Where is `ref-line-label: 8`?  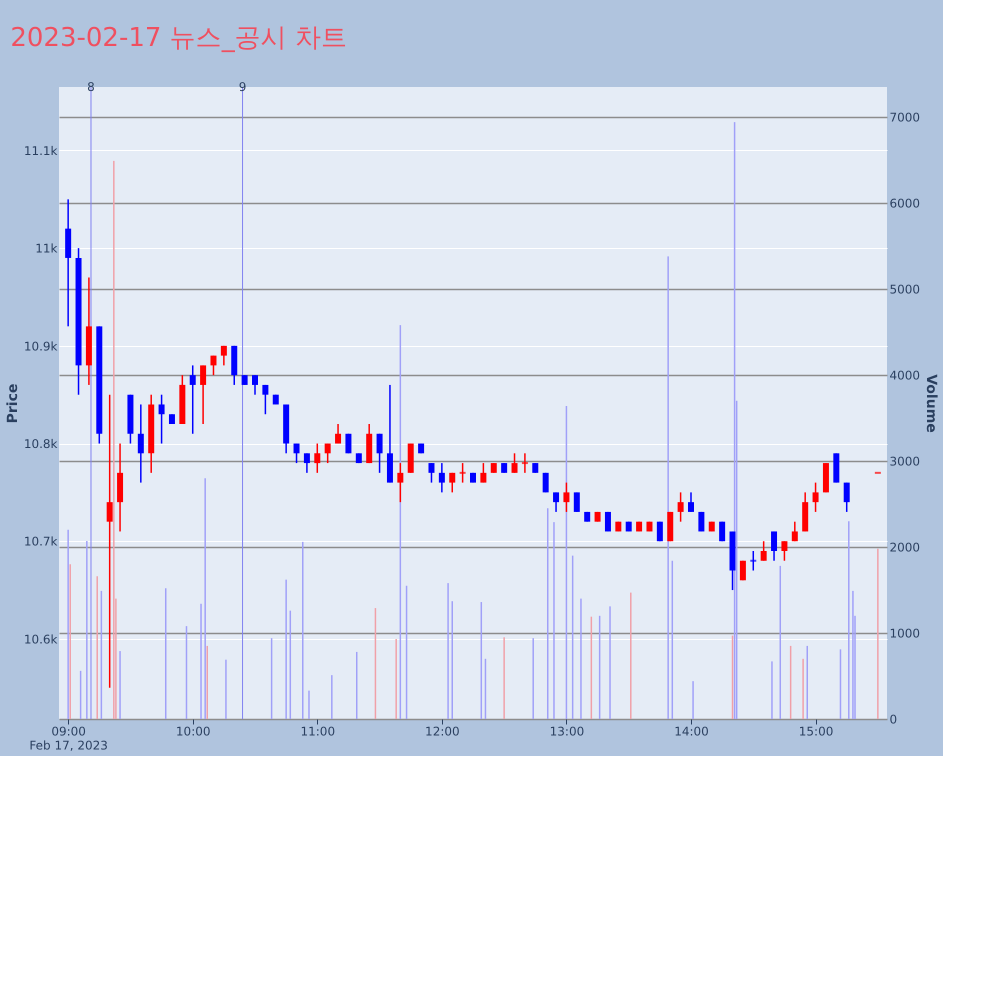
ref-line-label: 8 is located at coordinates (91, 87).